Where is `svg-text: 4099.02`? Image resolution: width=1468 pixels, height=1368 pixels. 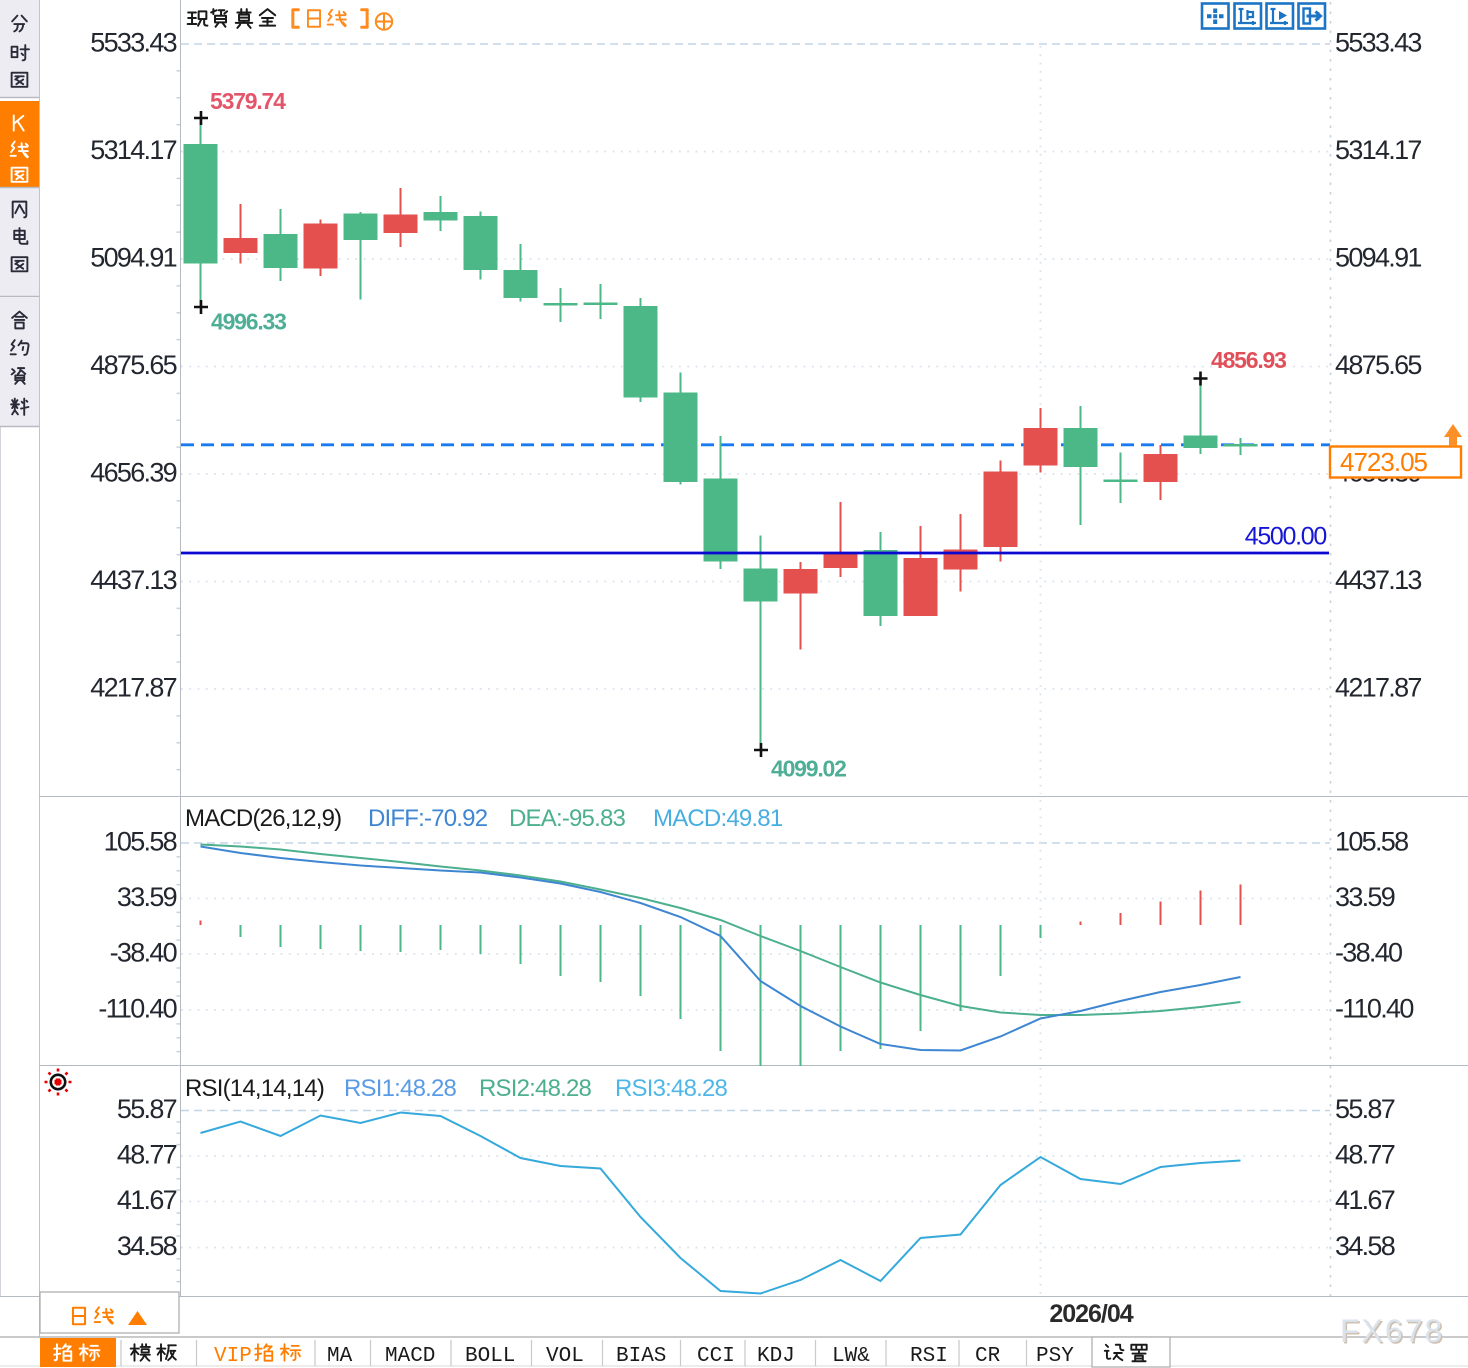 svg-text: 4099.02 is located at coordinates (808, 769).